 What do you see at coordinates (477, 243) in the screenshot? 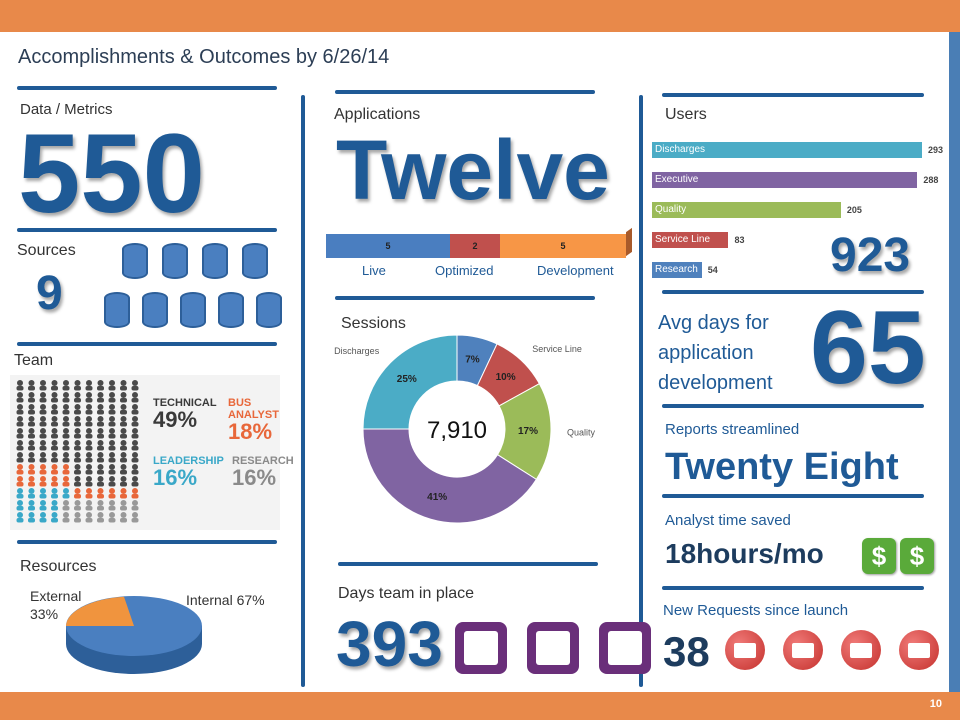
I see `applications-stacked-bar: 5 2 5` at bounding box center [477, 243].